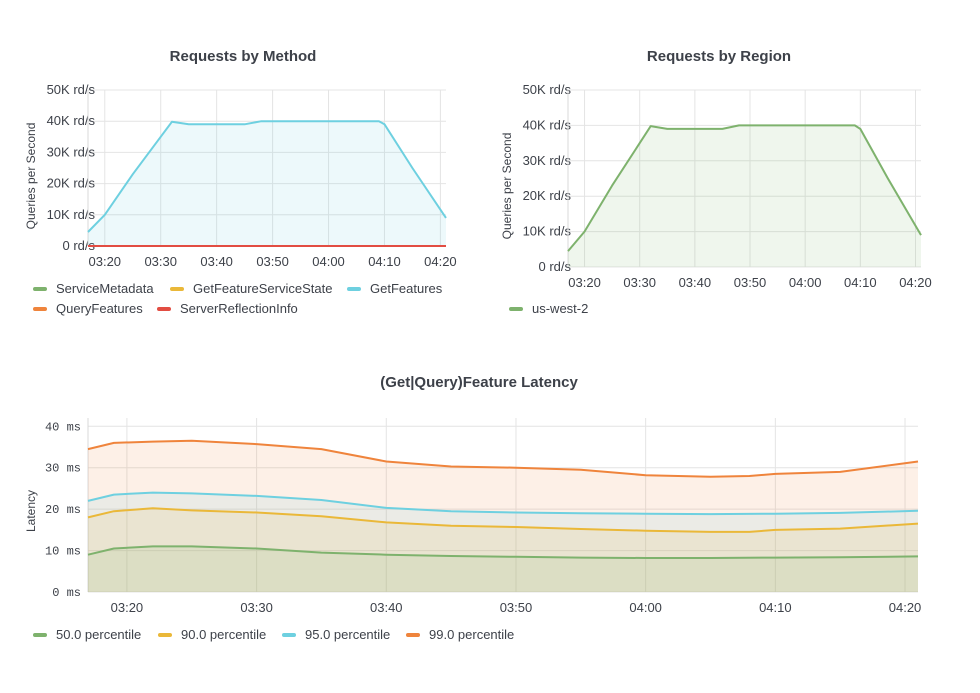 This screenshot has height=693, width=980. Describe the element at coordinates (719, 56) in the screenshot. I see `chart-title: Requests by Region` at that location.